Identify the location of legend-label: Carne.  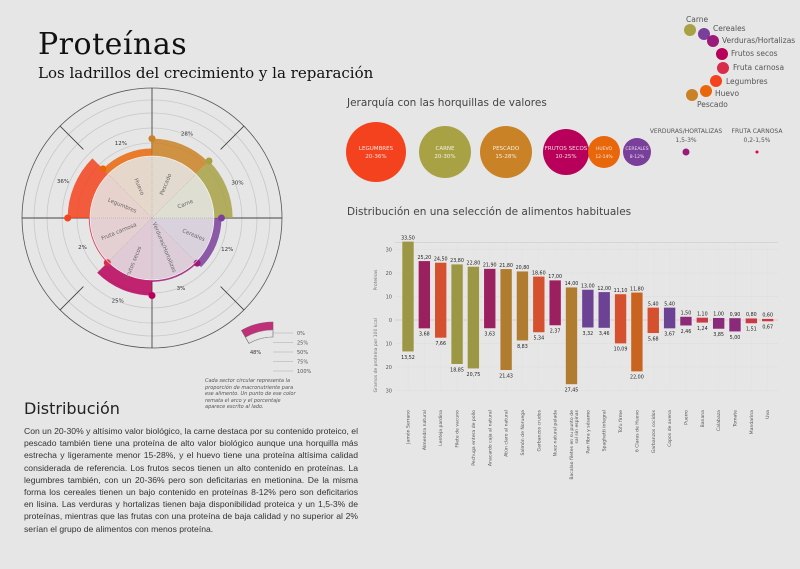
(697, 19).